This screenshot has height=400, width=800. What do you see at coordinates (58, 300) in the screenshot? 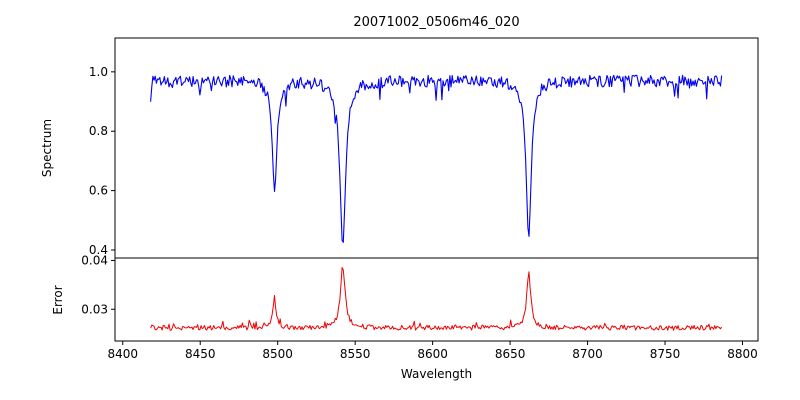
I see `error-axis-label: Error` at bounding box center [58, 300].